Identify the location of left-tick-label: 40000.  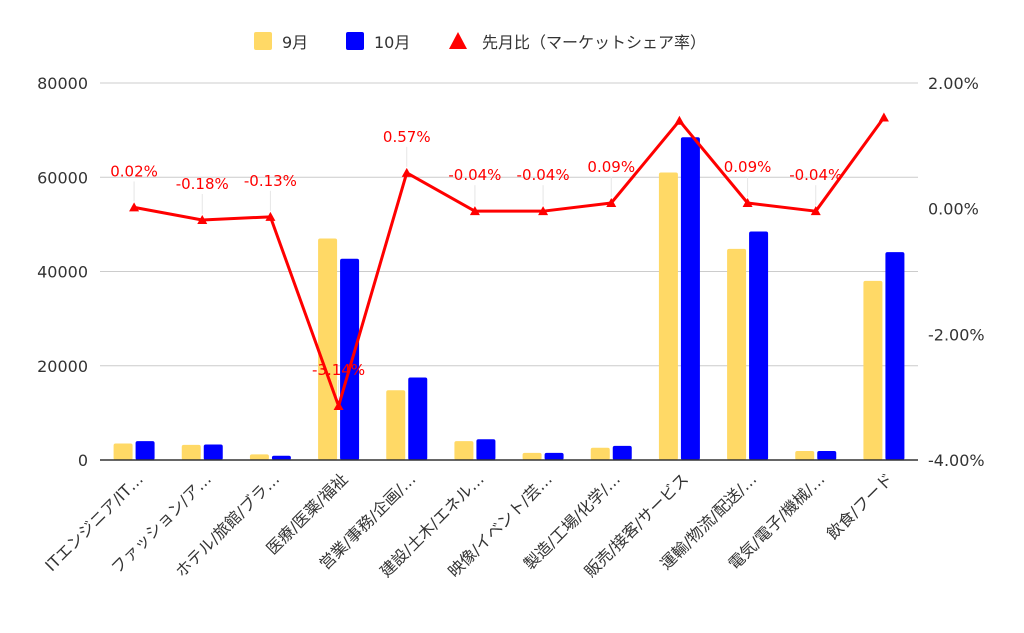
(62, 272).